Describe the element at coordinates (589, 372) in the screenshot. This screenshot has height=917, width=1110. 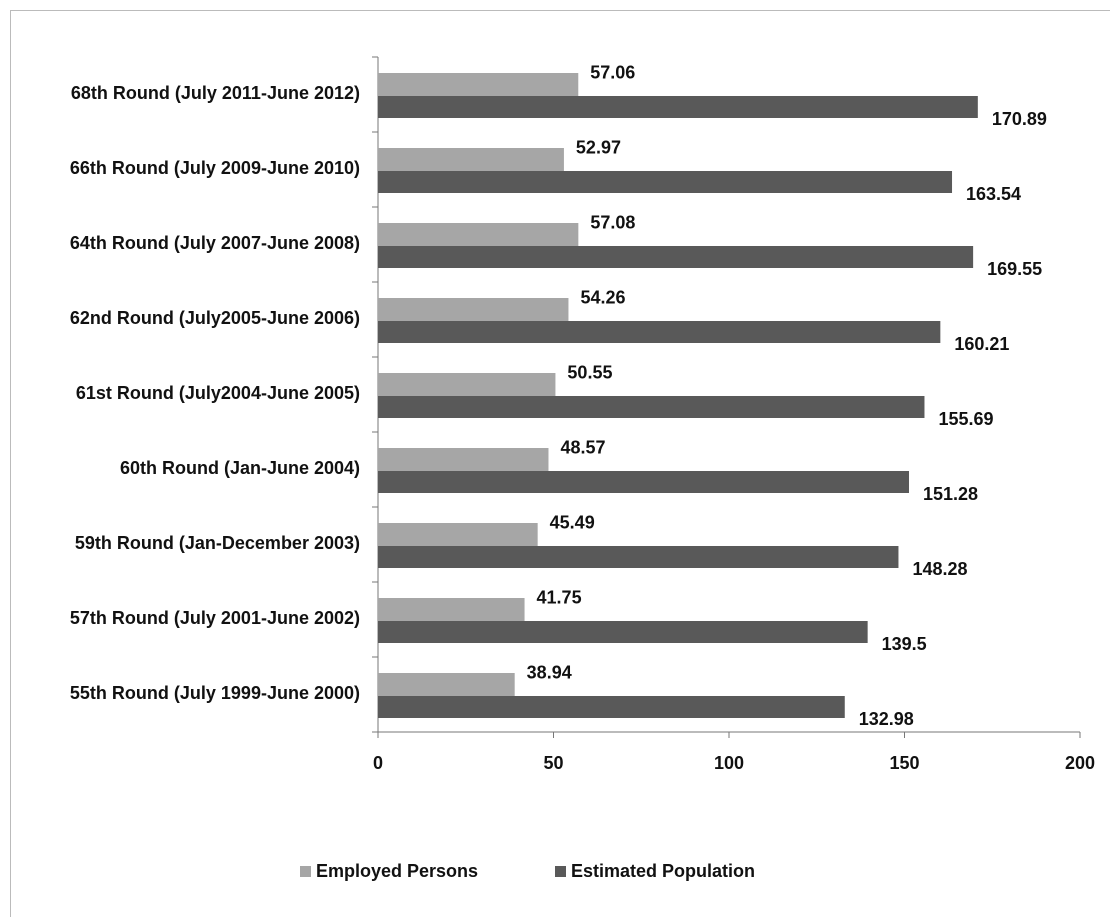
I see `data-label: 50.55` at that location.